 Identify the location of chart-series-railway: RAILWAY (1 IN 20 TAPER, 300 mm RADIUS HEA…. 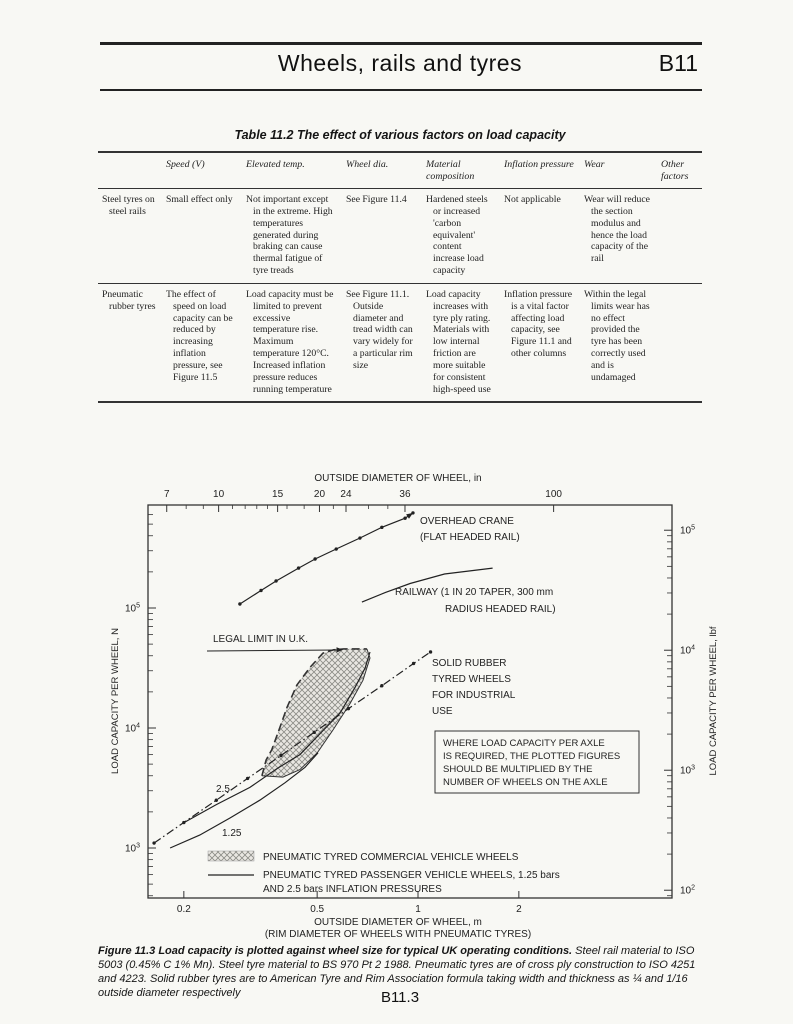
(458, 591).